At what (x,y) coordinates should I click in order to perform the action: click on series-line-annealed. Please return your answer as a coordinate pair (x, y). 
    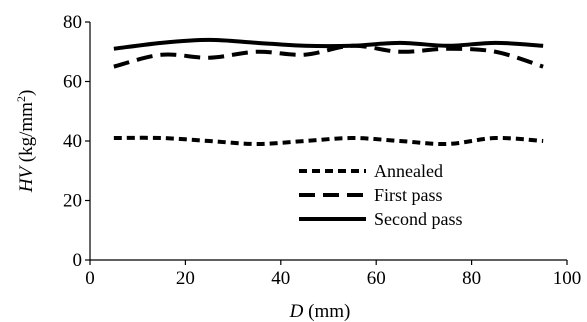
    Looking at the image, I should click on (328, 141).